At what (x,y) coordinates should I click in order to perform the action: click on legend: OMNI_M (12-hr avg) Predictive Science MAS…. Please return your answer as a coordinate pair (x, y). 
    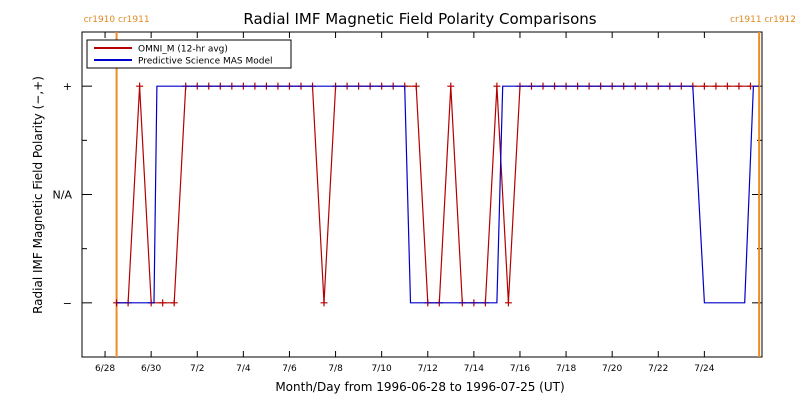
    Looking at the image, I should click on (189, 54).